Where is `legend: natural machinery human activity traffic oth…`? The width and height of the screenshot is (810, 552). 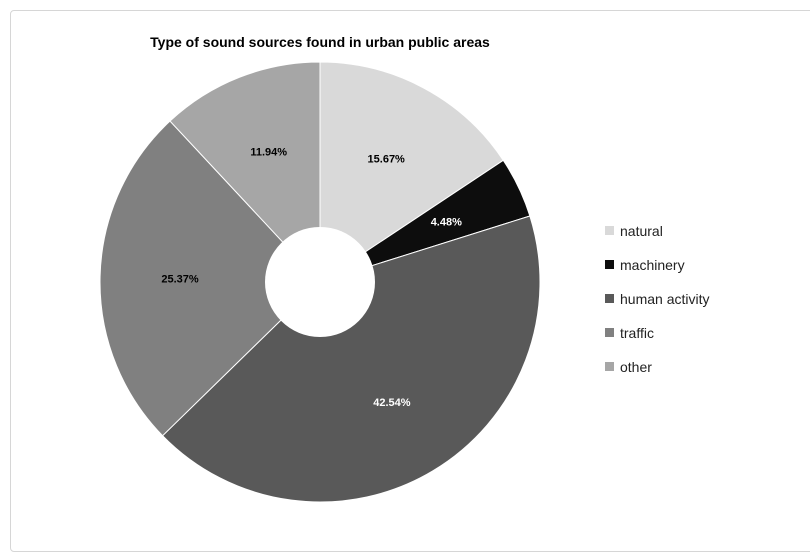
legend: natural machinery human activity traffic oth… is located at coordinates (657, 299).